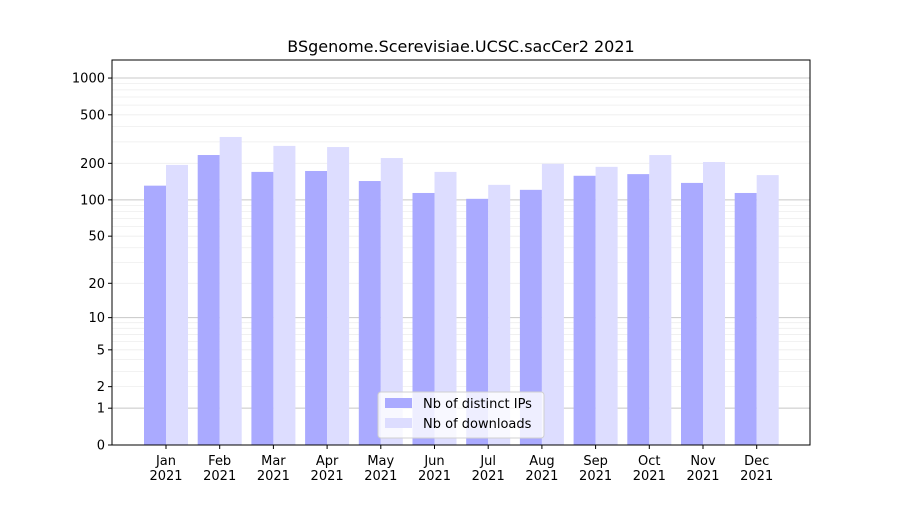 The image size is (900, 505). Describe the element at coordinates (477, 404) in the screenshot. I see `legend-label: Nb of distinct IPs` at that location.